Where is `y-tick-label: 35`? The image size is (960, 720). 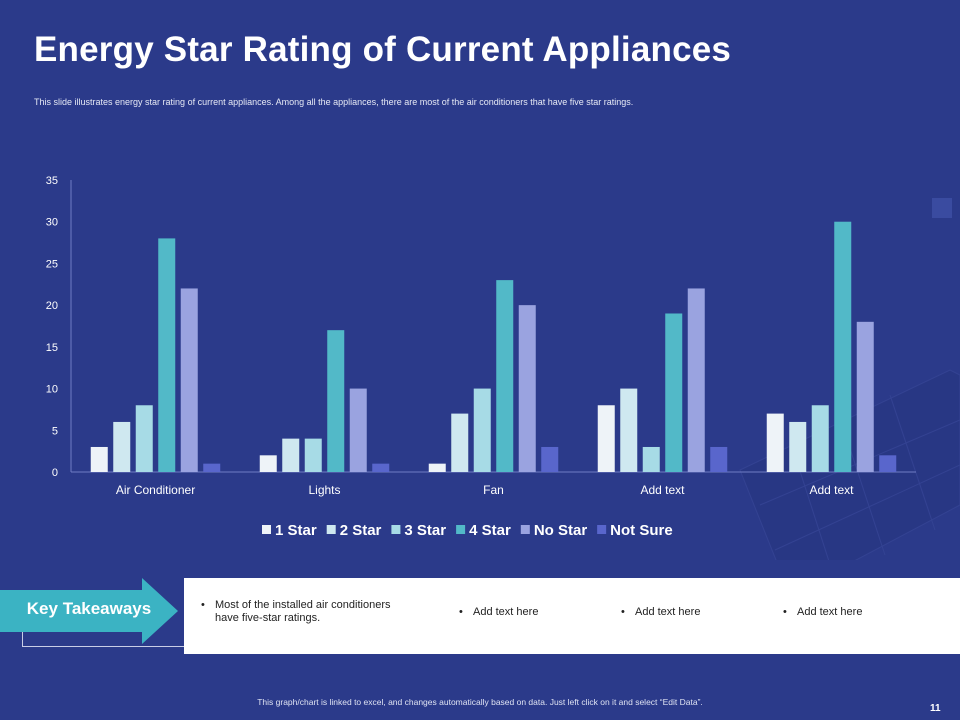 y-tick-label: 35 is located at coordinates (52, 181).